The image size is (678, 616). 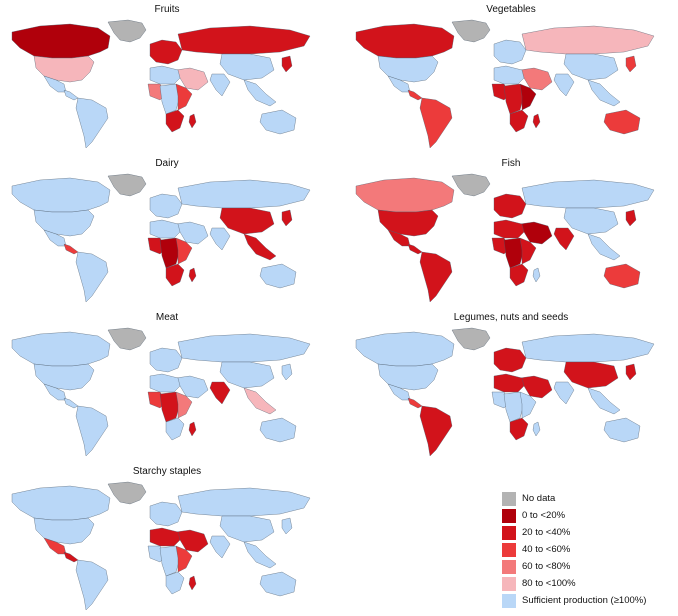 I want to click on panel-title: Meat, so click(x=167, y=317).